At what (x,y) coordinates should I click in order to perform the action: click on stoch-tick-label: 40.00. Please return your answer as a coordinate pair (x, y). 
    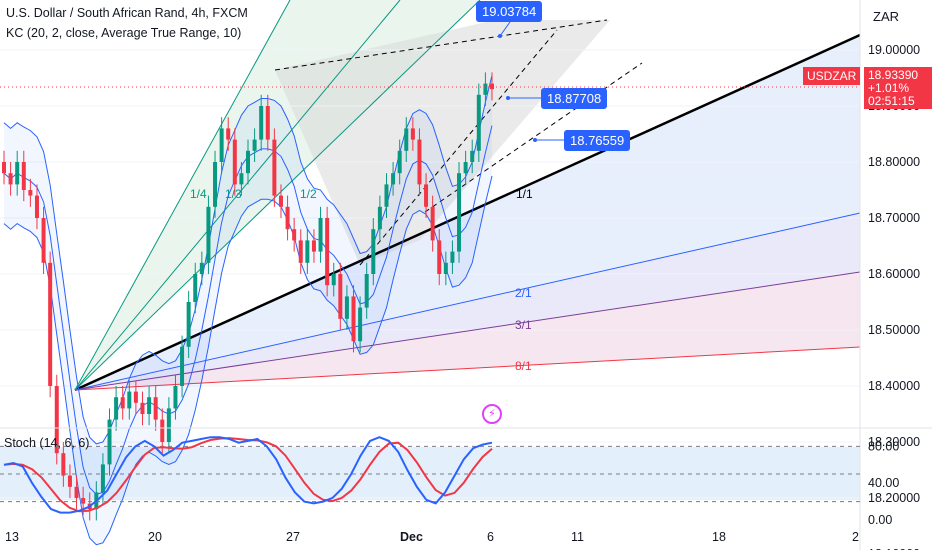
    Looking at the image, I should click on (883, 483).